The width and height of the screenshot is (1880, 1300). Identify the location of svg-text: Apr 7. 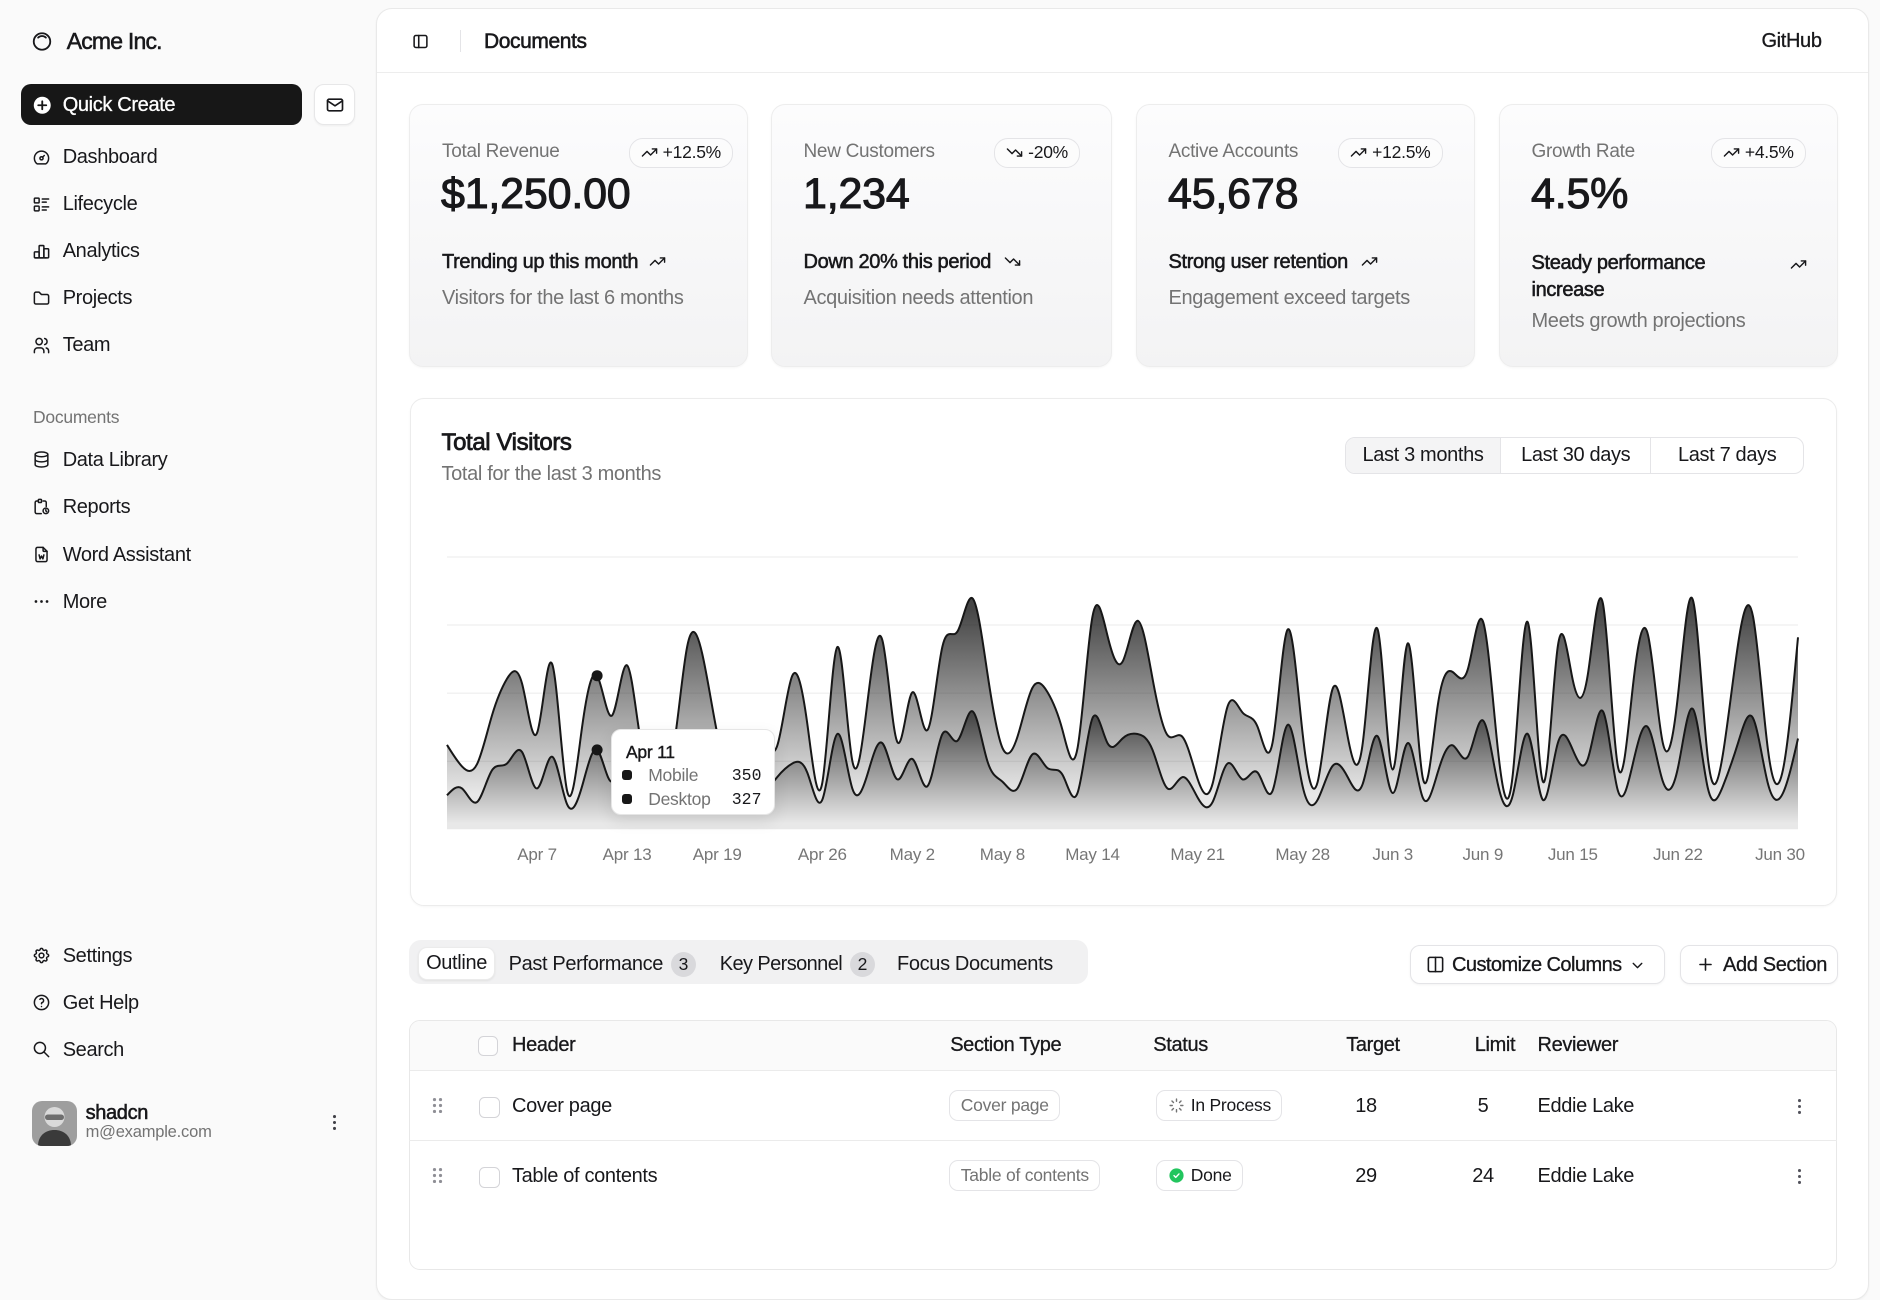
(537, 854).